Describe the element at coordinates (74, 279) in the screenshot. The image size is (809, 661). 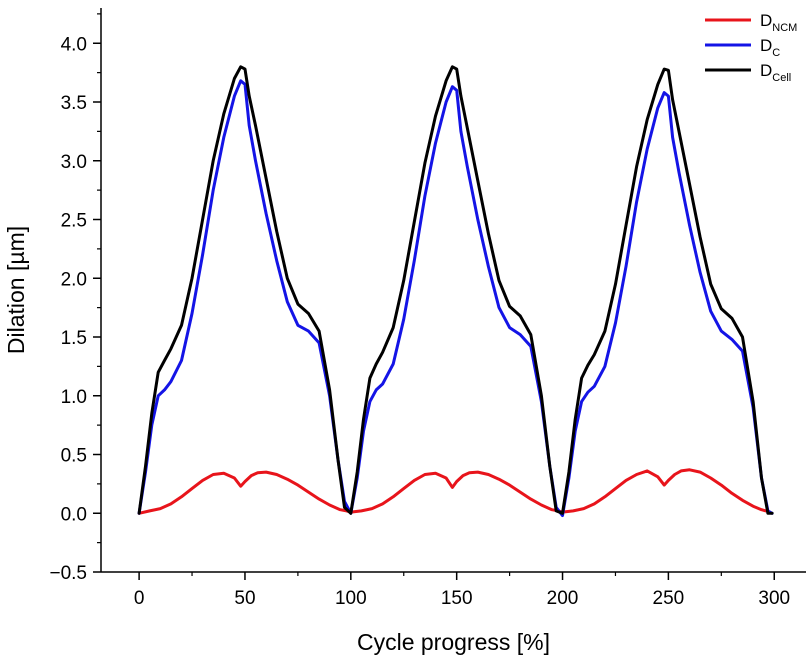
I see `y-tick-label: 2.0` at that location.